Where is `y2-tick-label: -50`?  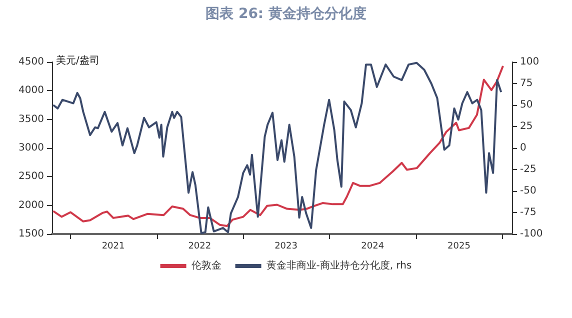 y2-tick-label: -50 is located at coordinates (528, 191).